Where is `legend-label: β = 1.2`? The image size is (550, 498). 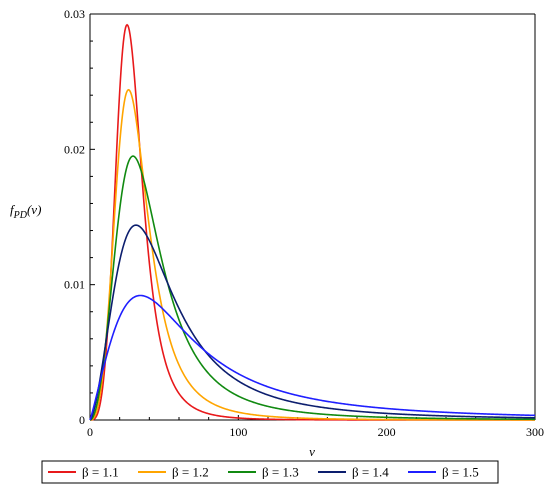 legend-label: β = 1.2 is located at coordinates (190, 472).